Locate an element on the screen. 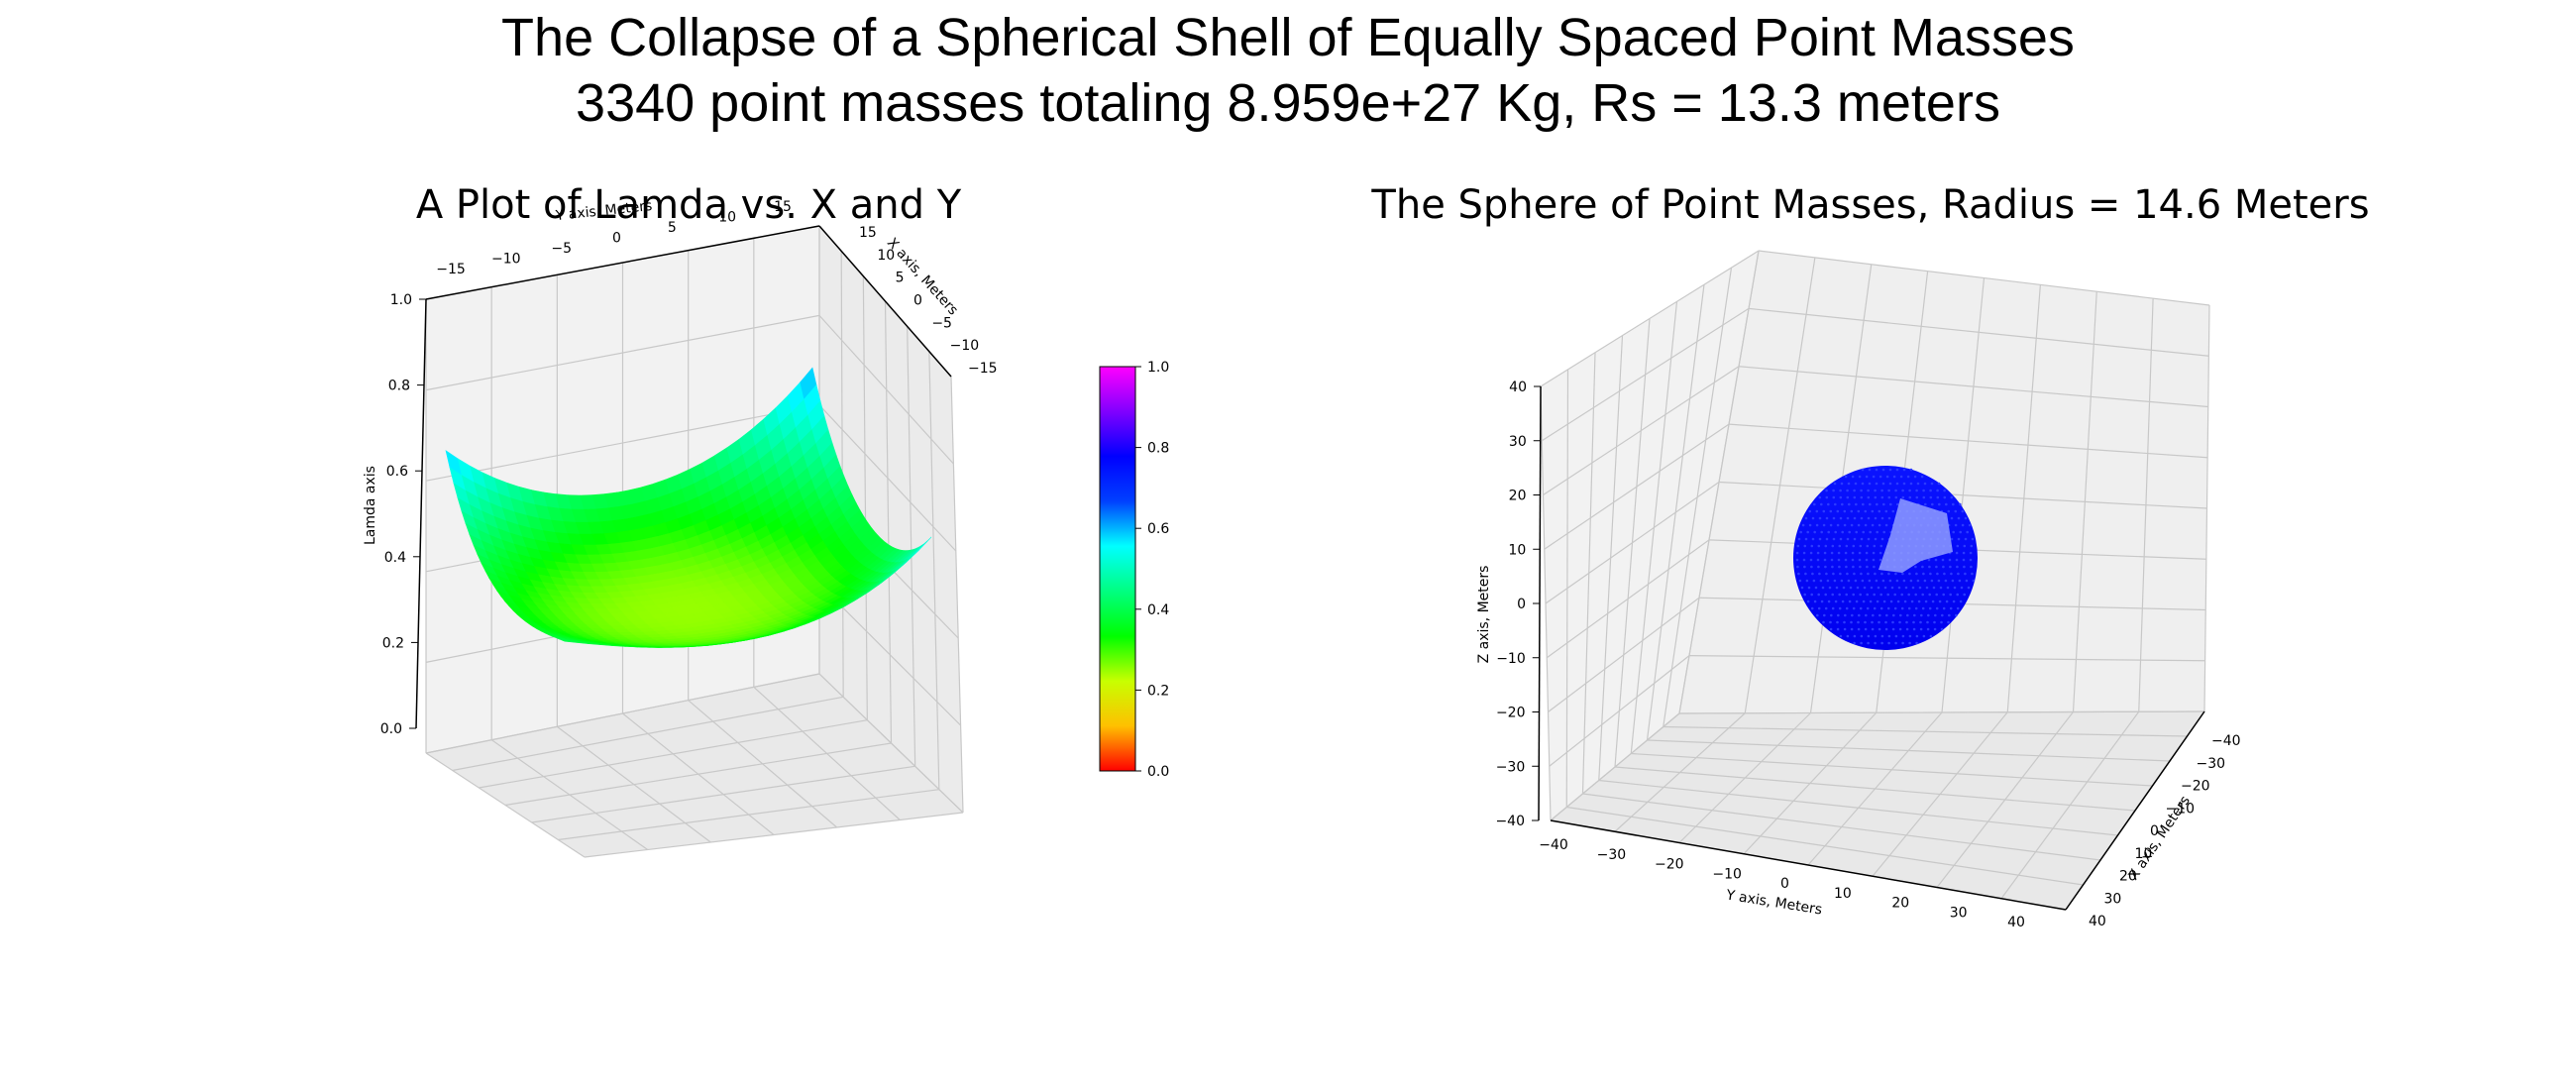 Image resolution: width=2576 pixels, height=1090 pixels. z-tick-label: 0.0 is located at coordinates (391, 729).